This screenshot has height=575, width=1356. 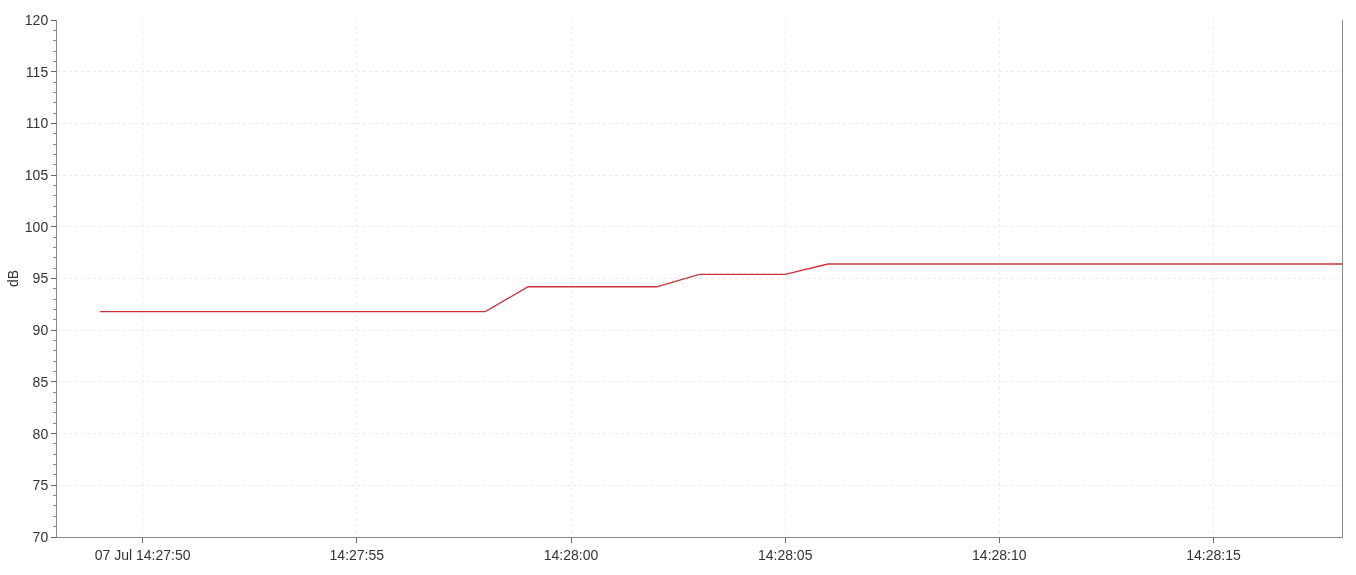 What do you see at coordinates (36, 226) in the screenshot?
I see `y-tick-label: 100` at bounding box center [36, 226].